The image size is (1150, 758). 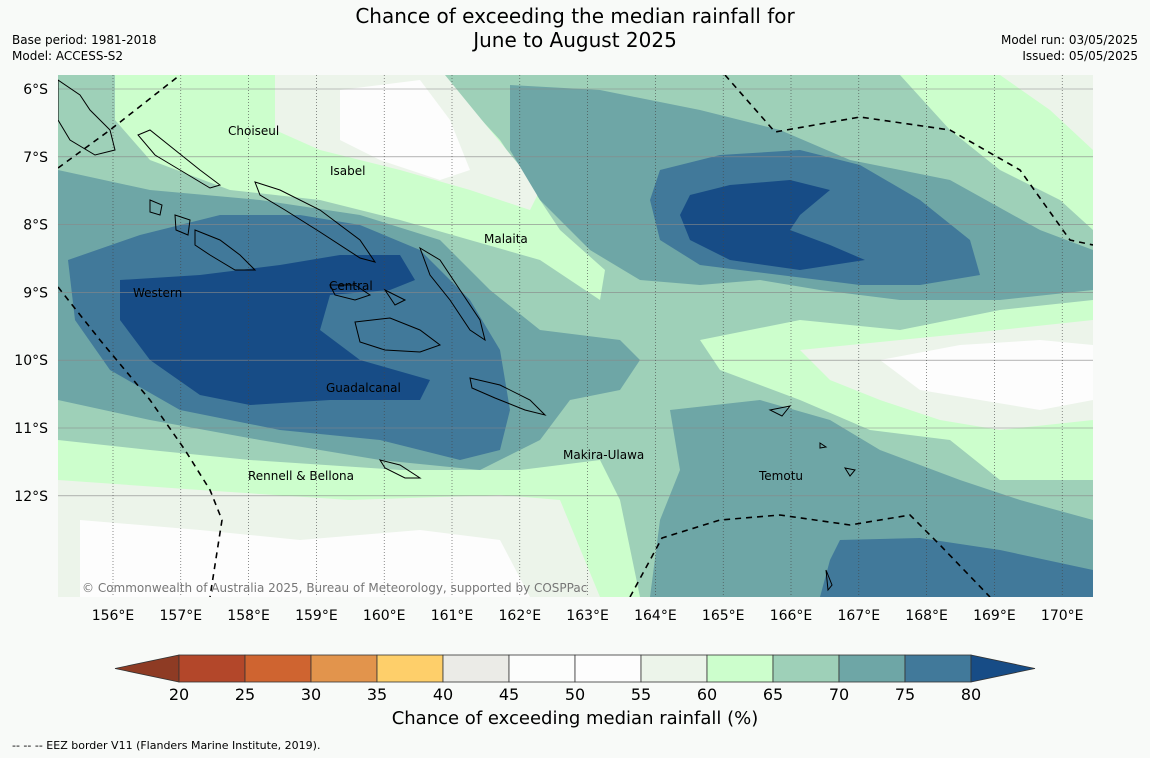 What do you see at coordinates (655, 616) in the screenshot?
I see `lon-label: 164°E` at bounding box center [655, 616].